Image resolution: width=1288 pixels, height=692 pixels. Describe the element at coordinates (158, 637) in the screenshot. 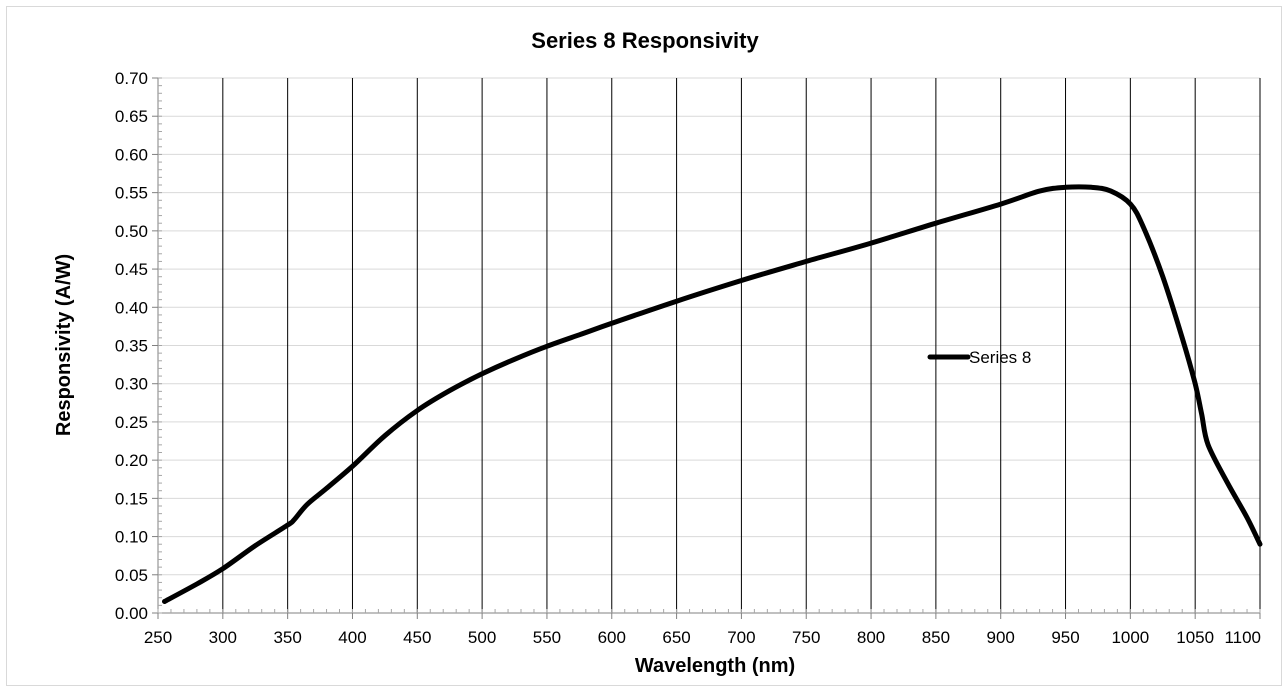

I see `x-tick-label: 250` at that location.